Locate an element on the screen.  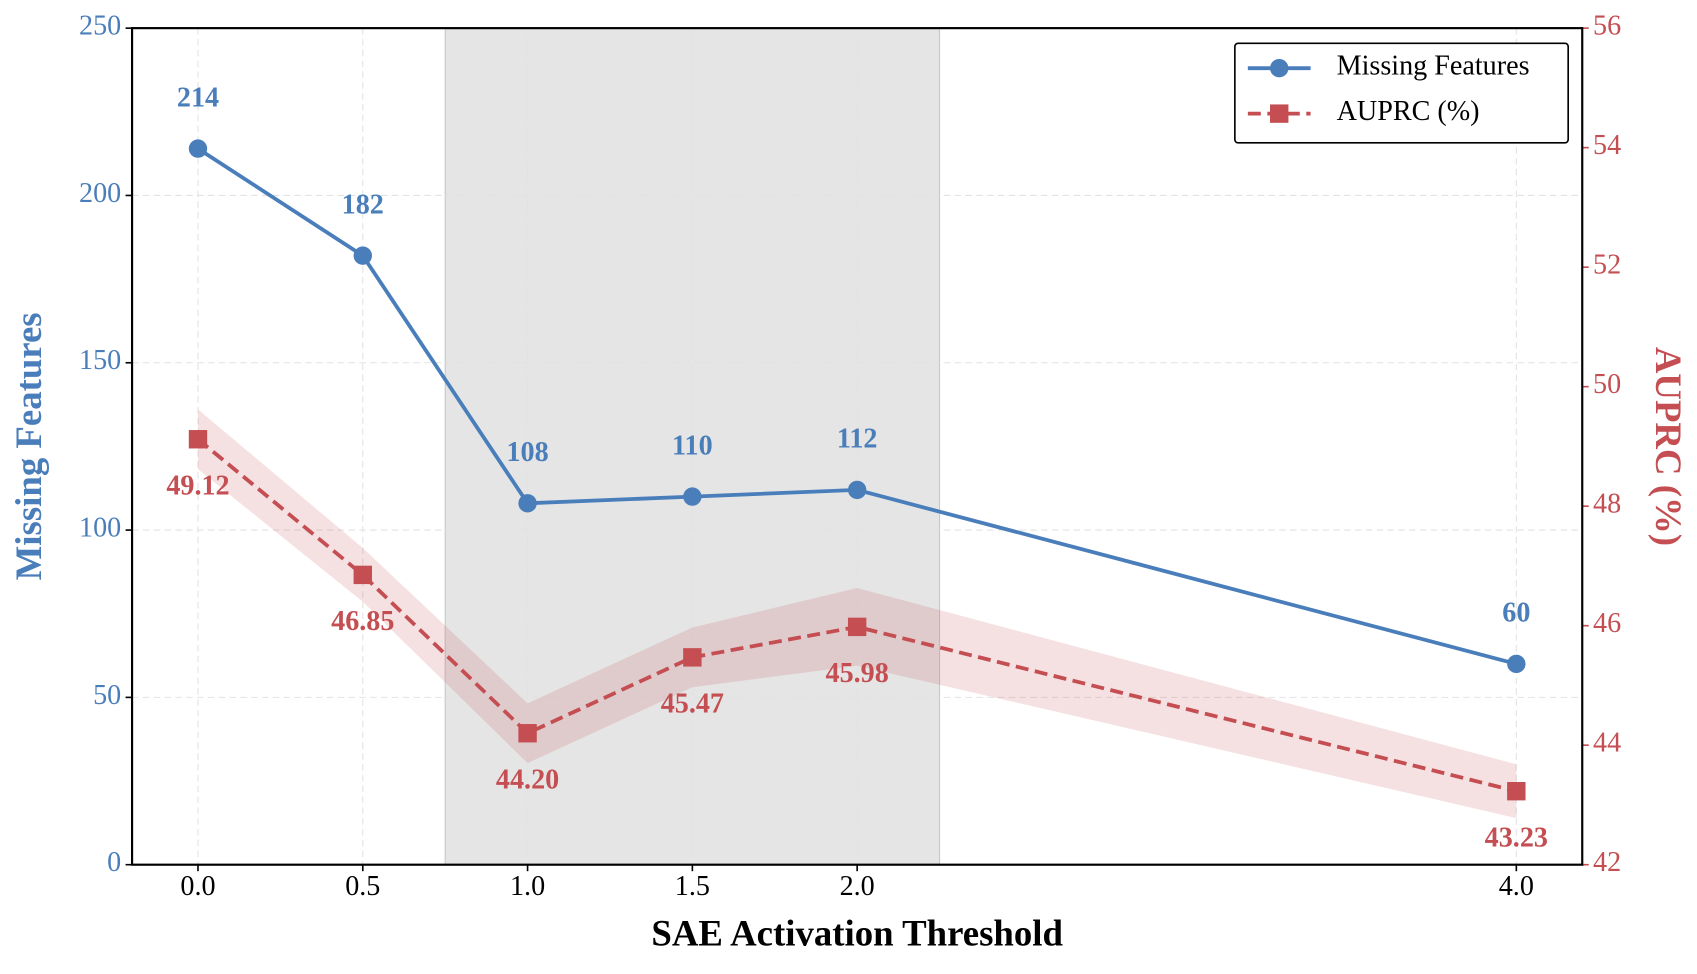
legend-box is located at coordinates (1401, 93).